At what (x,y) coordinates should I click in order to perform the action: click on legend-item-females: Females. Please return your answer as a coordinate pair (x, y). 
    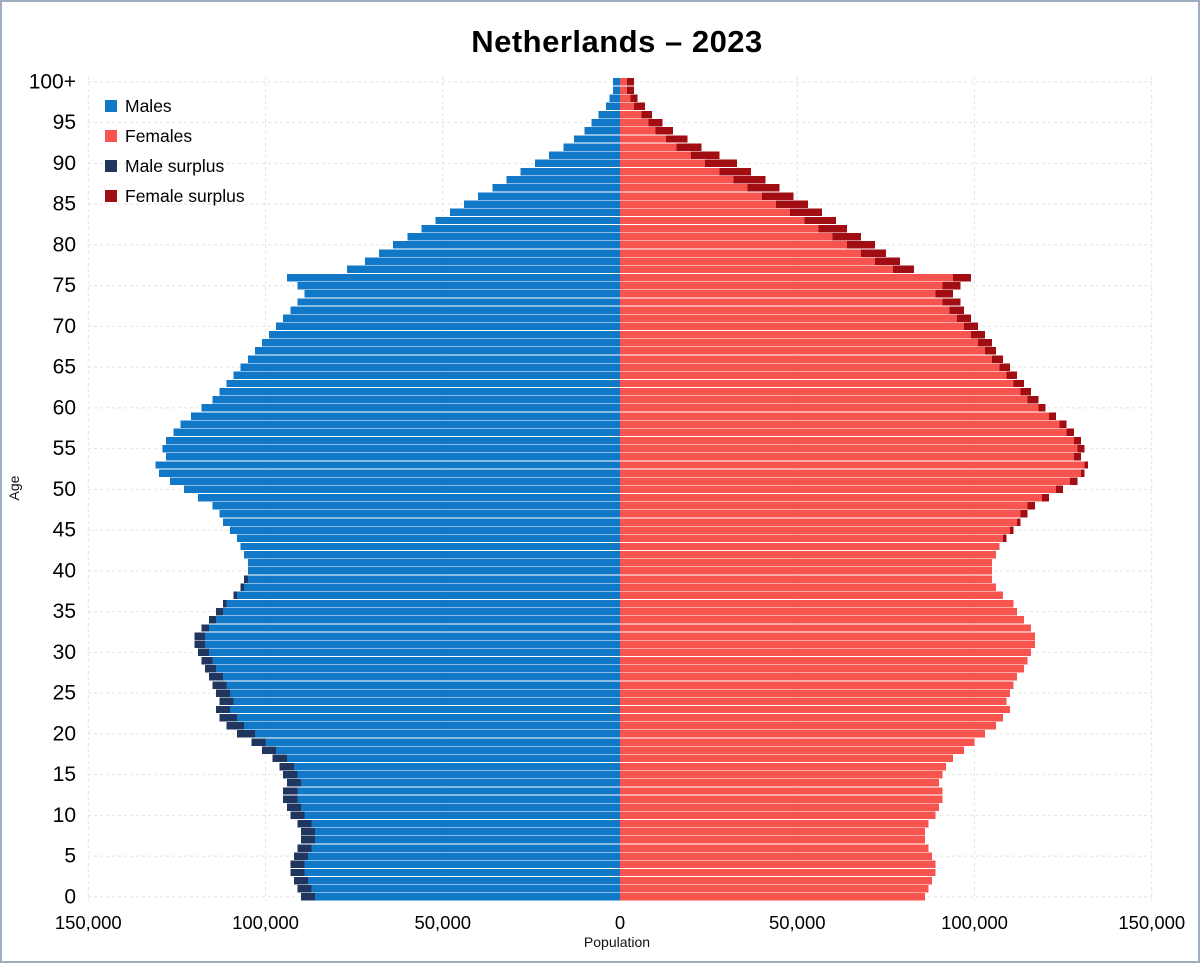
    Looking at the image, I should click on (175, 136).